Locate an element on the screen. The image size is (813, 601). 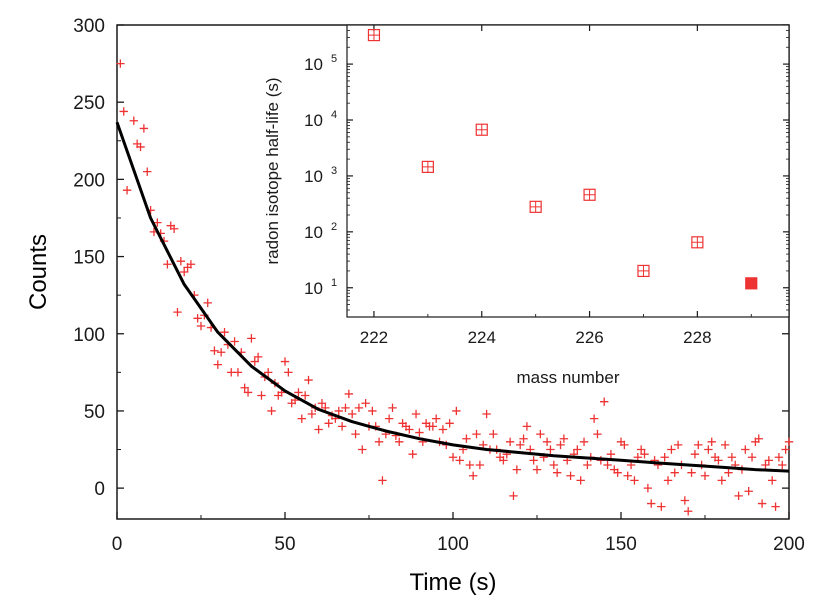
main-x-tick-label: 50 is located at coordinates (284, 544).